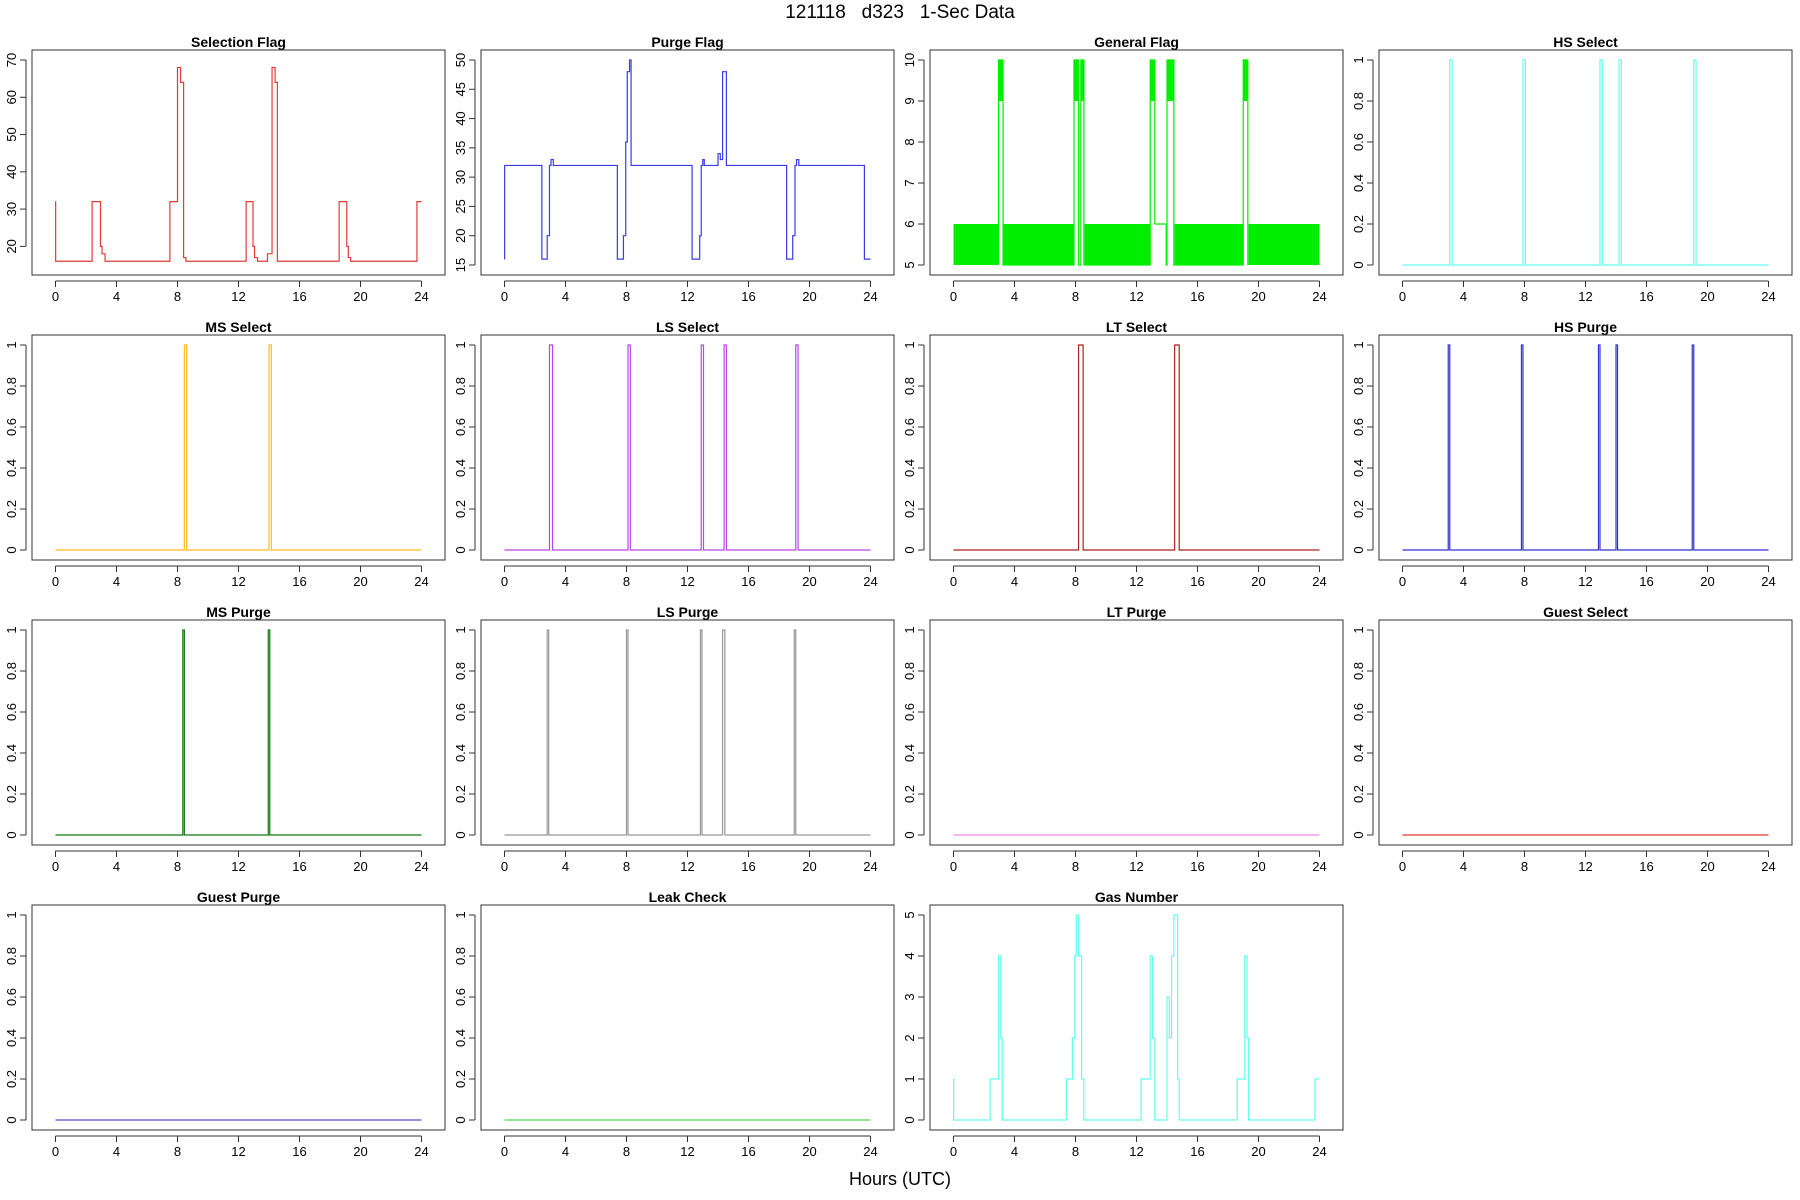  I want to click on chart-panel-5: LS Select 0 4 8 12 16 20 24 0 0.2 0.4 0.6 0.8 1, so click(674, 454).